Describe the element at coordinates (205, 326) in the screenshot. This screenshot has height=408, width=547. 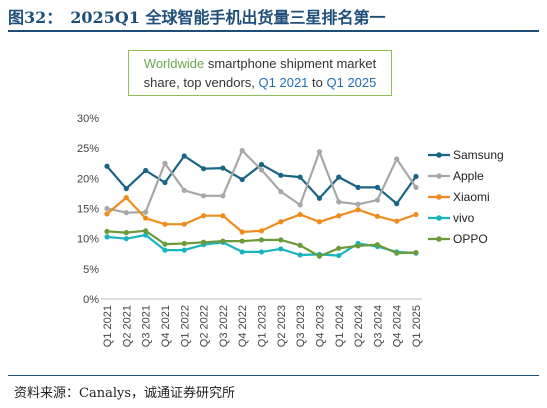
I see `x-tick-label: Q2 2022` at that location.